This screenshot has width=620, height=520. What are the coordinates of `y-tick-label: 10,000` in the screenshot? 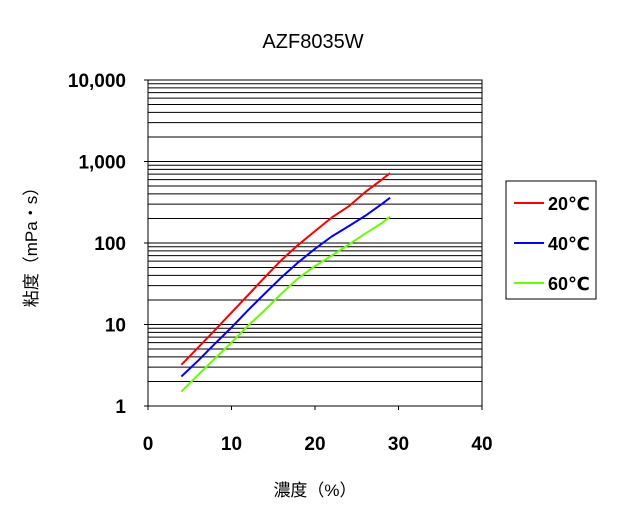 It's located at (97, 81).